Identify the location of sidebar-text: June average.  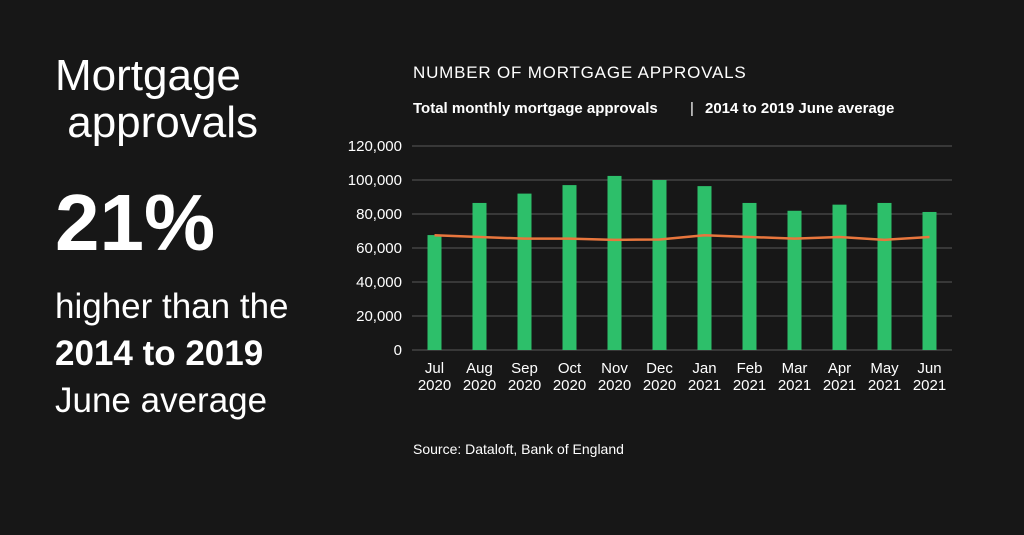
(161, 400).